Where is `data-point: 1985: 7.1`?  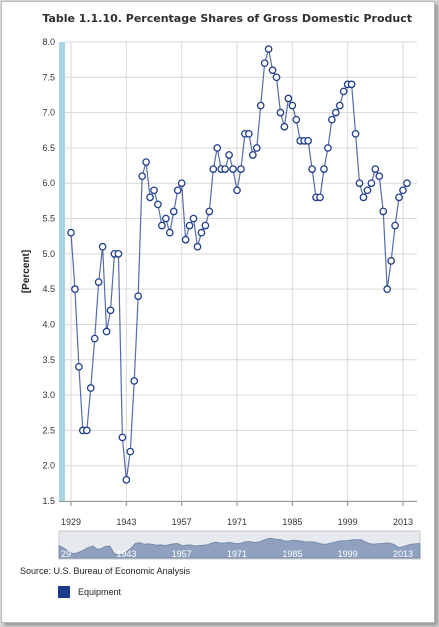
data-point: 1985: 7.1 is located at coordinates (292, 105).